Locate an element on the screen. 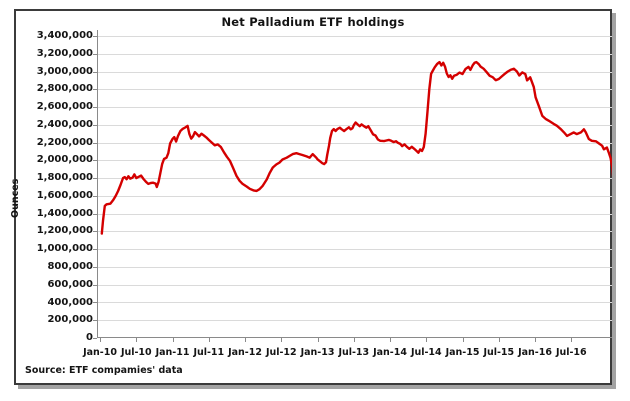 The height and width of the screenshot is (401, 630). y-tick-label: 2,800,000 is located at coordinates (64, 89).